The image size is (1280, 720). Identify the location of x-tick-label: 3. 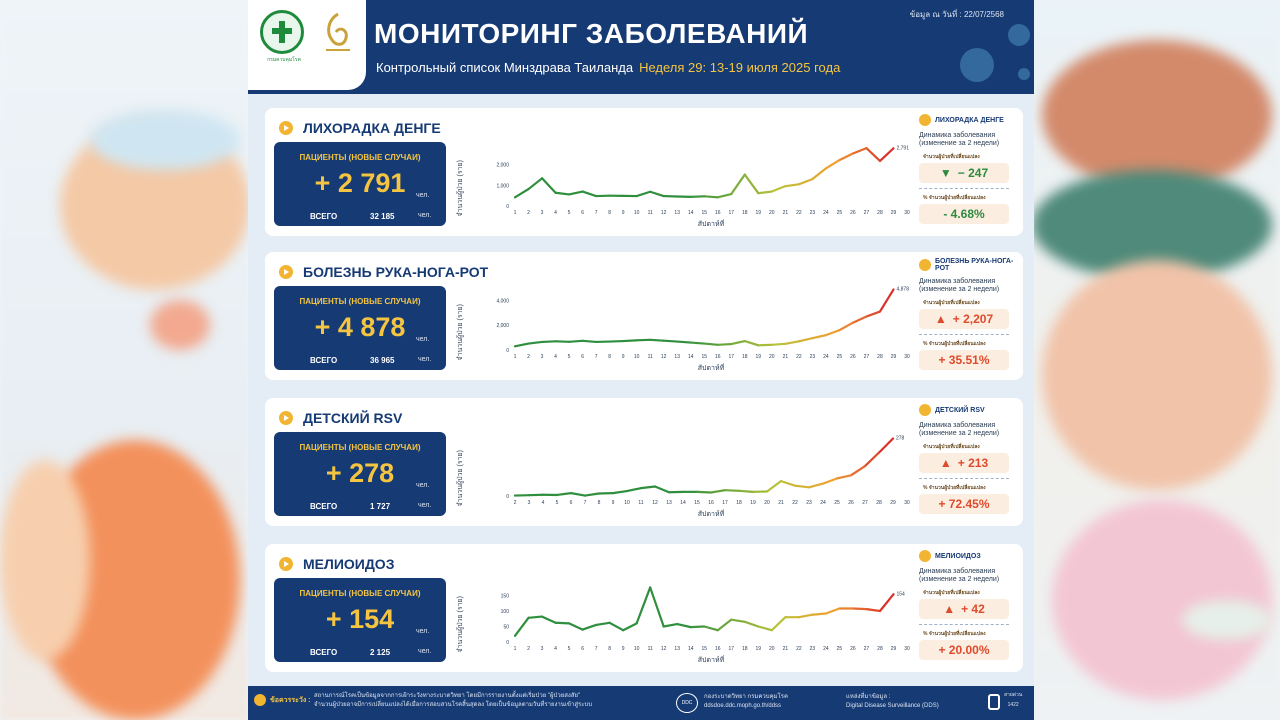
(529, 503).